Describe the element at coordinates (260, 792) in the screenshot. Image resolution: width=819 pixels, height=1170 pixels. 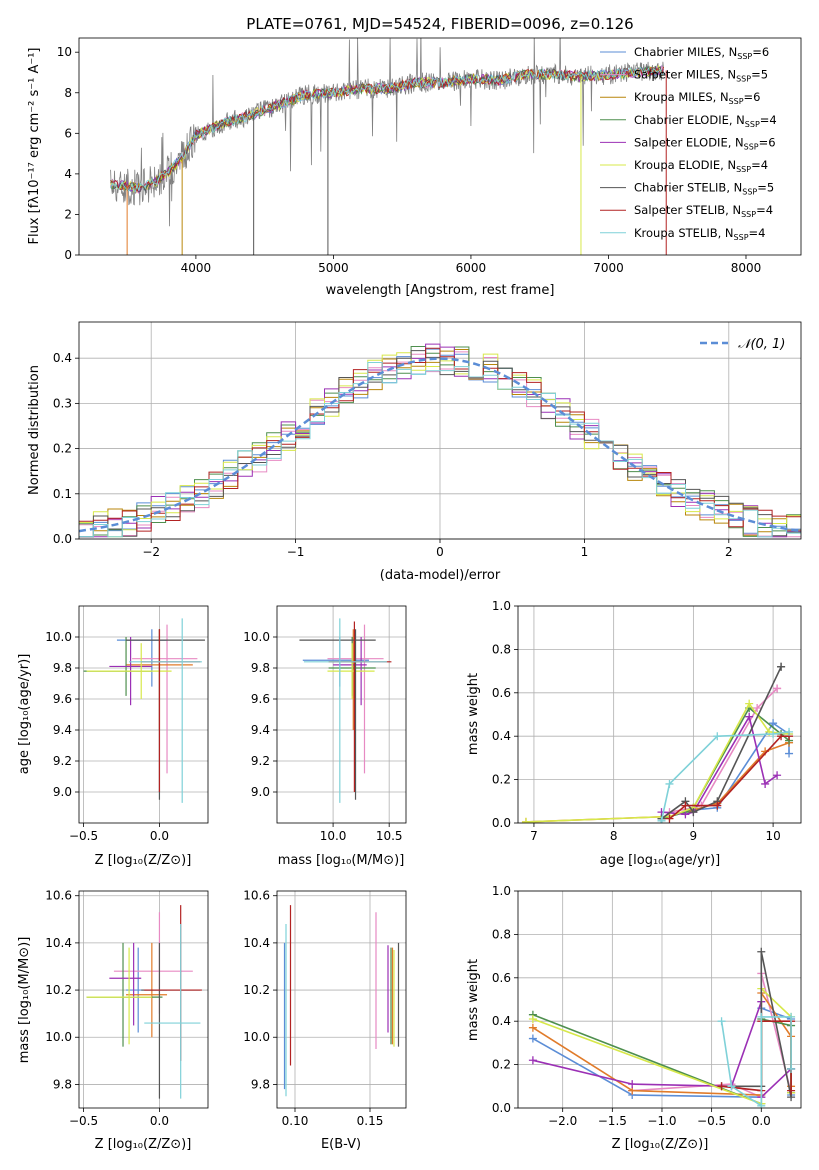
I see `age-vs-mass-ytick-label: 9.0` at that location.